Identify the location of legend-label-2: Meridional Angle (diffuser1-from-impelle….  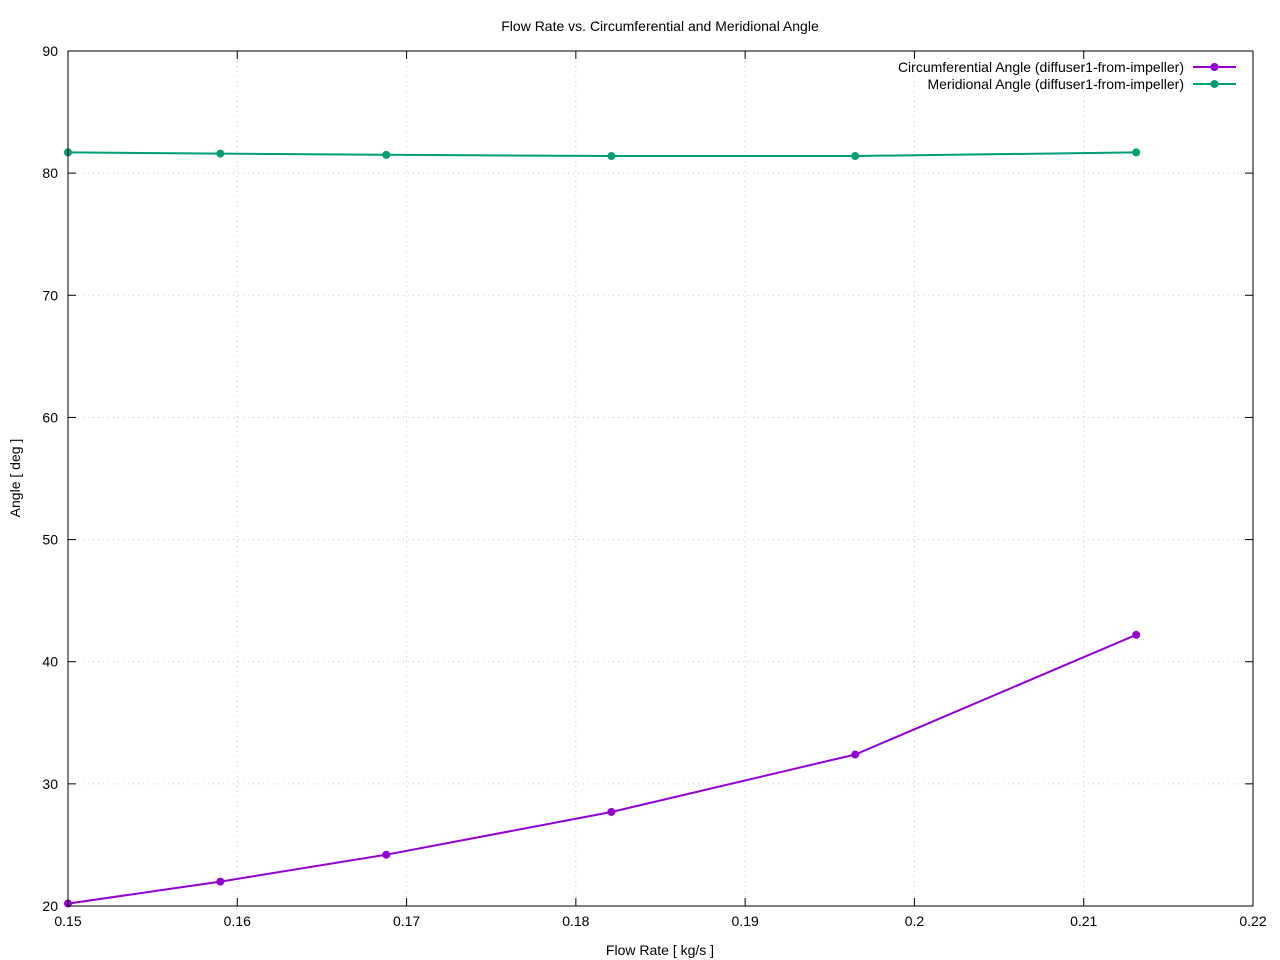
(1055, 84).